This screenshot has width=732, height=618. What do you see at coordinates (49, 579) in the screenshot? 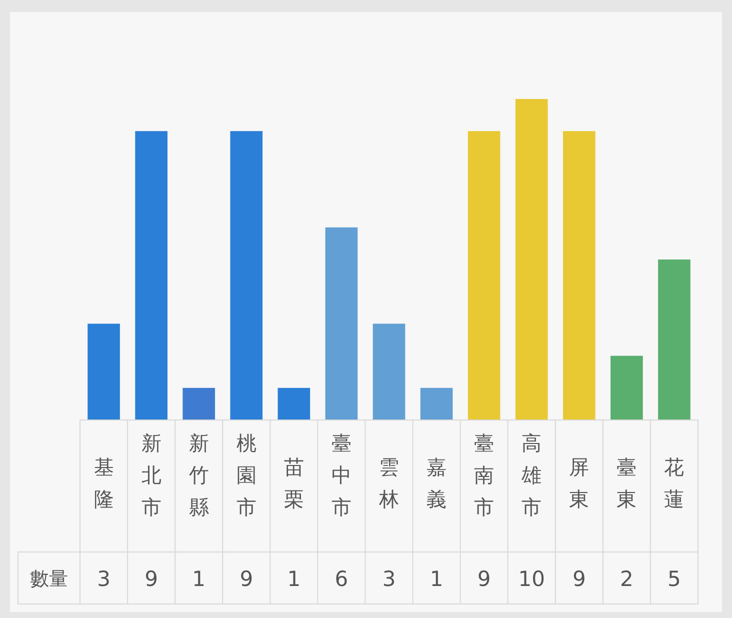
I see `text: 數量` at bounding box center [49, 579].